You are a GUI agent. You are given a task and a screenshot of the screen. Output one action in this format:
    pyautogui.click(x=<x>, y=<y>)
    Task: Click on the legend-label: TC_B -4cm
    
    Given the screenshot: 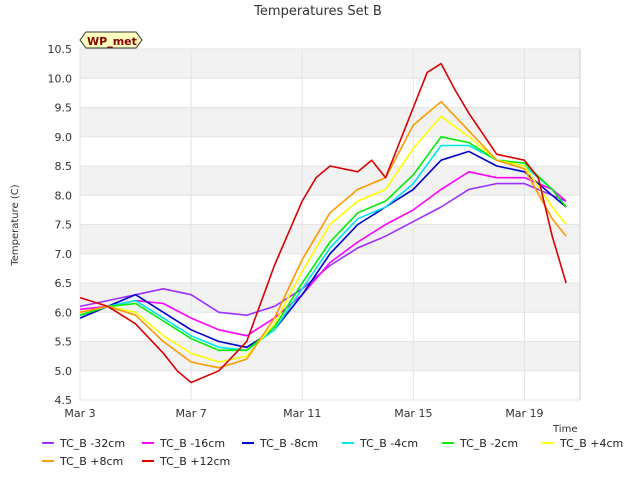 What is the action you would take?
    pyautogui.click(x=389, y=443)
    